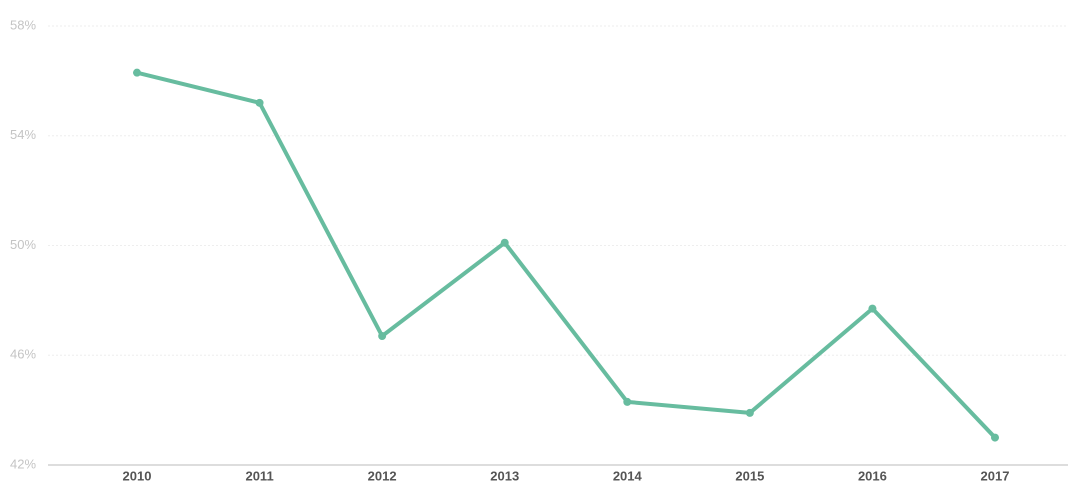 The image size is (1080, 502). What do you see at coordinates (23, 244) in the screenshot?
I see `y-tick-label: 50%` at bounding box center [23, 244].